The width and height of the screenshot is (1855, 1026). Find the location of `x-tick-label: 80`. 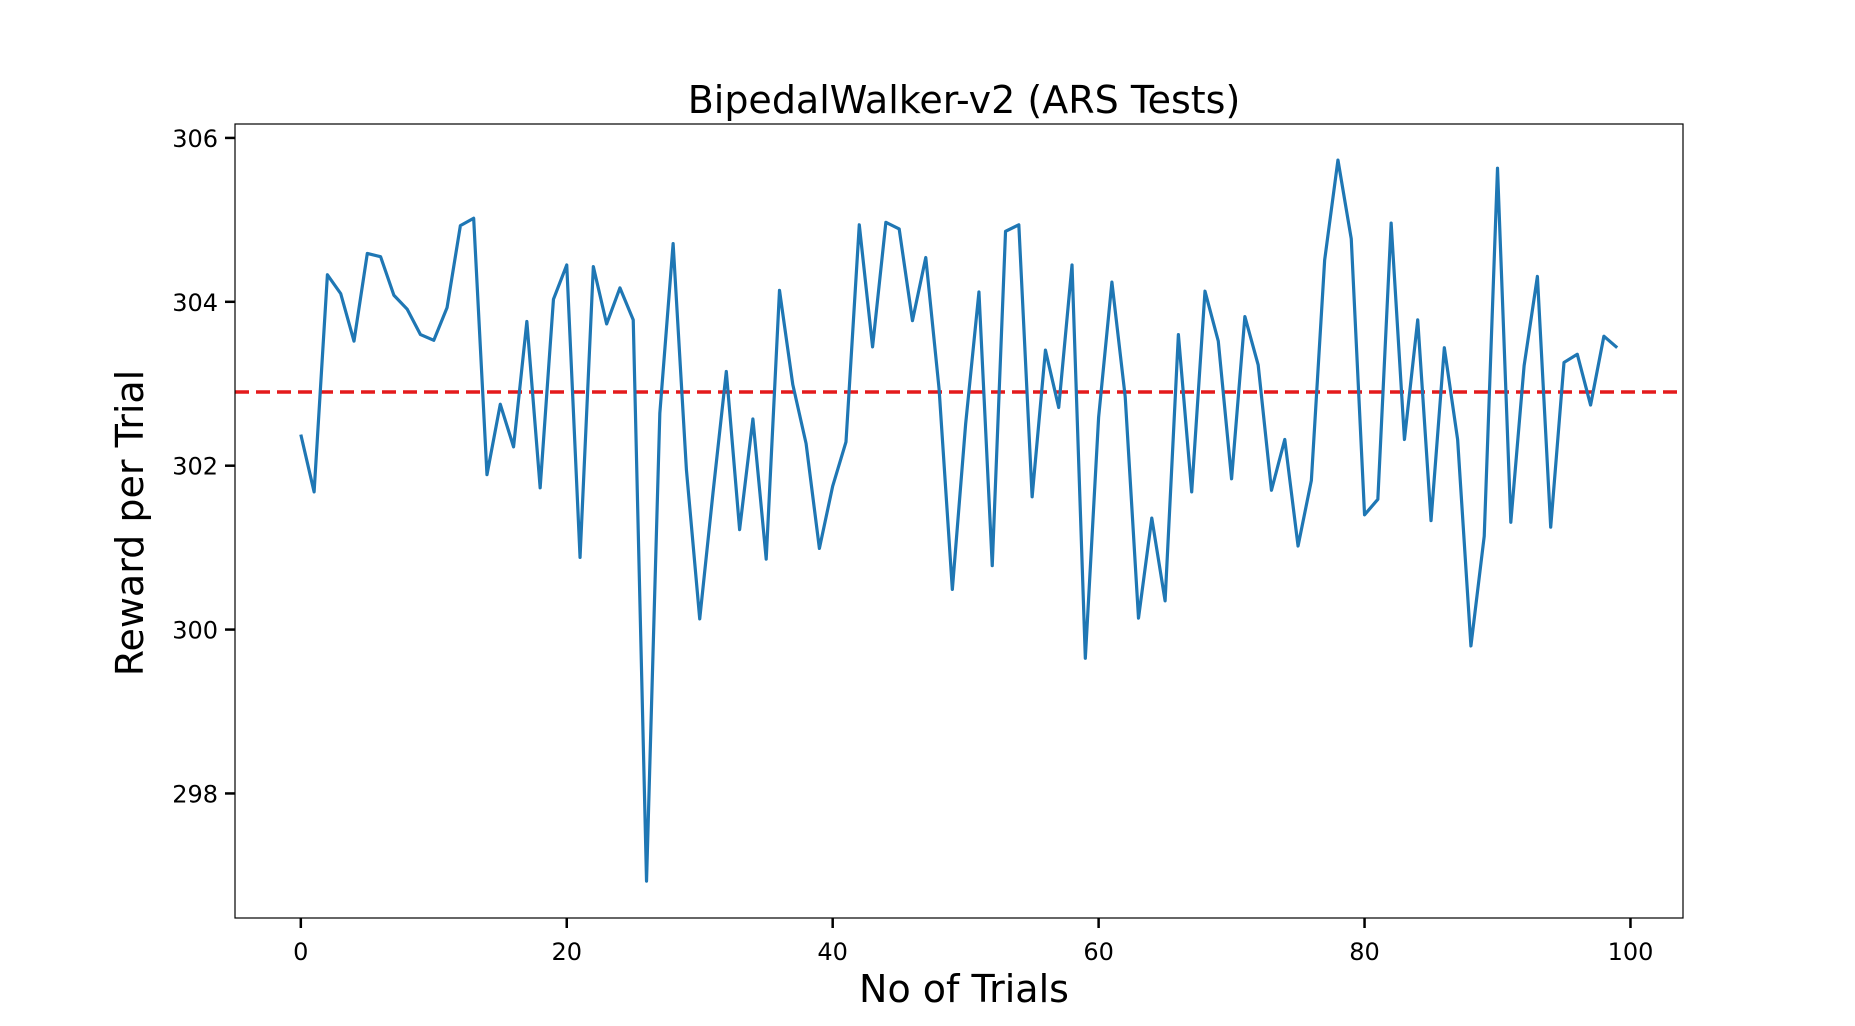

x-tick-label: 80 is located at coordinates (1364, 952).